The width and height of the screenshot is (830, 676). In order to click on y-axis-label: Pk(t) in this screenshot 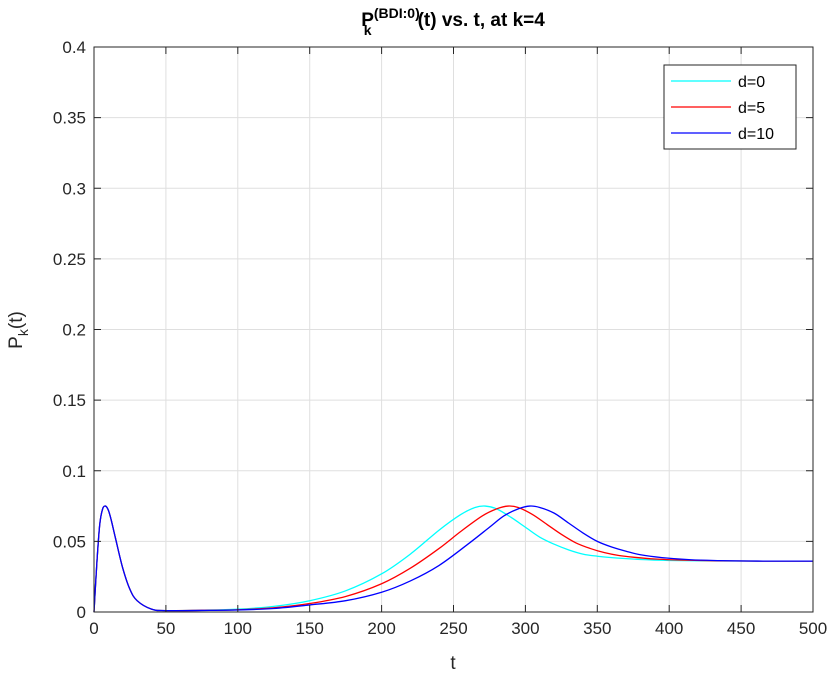, I will do `click(18, 330)`.